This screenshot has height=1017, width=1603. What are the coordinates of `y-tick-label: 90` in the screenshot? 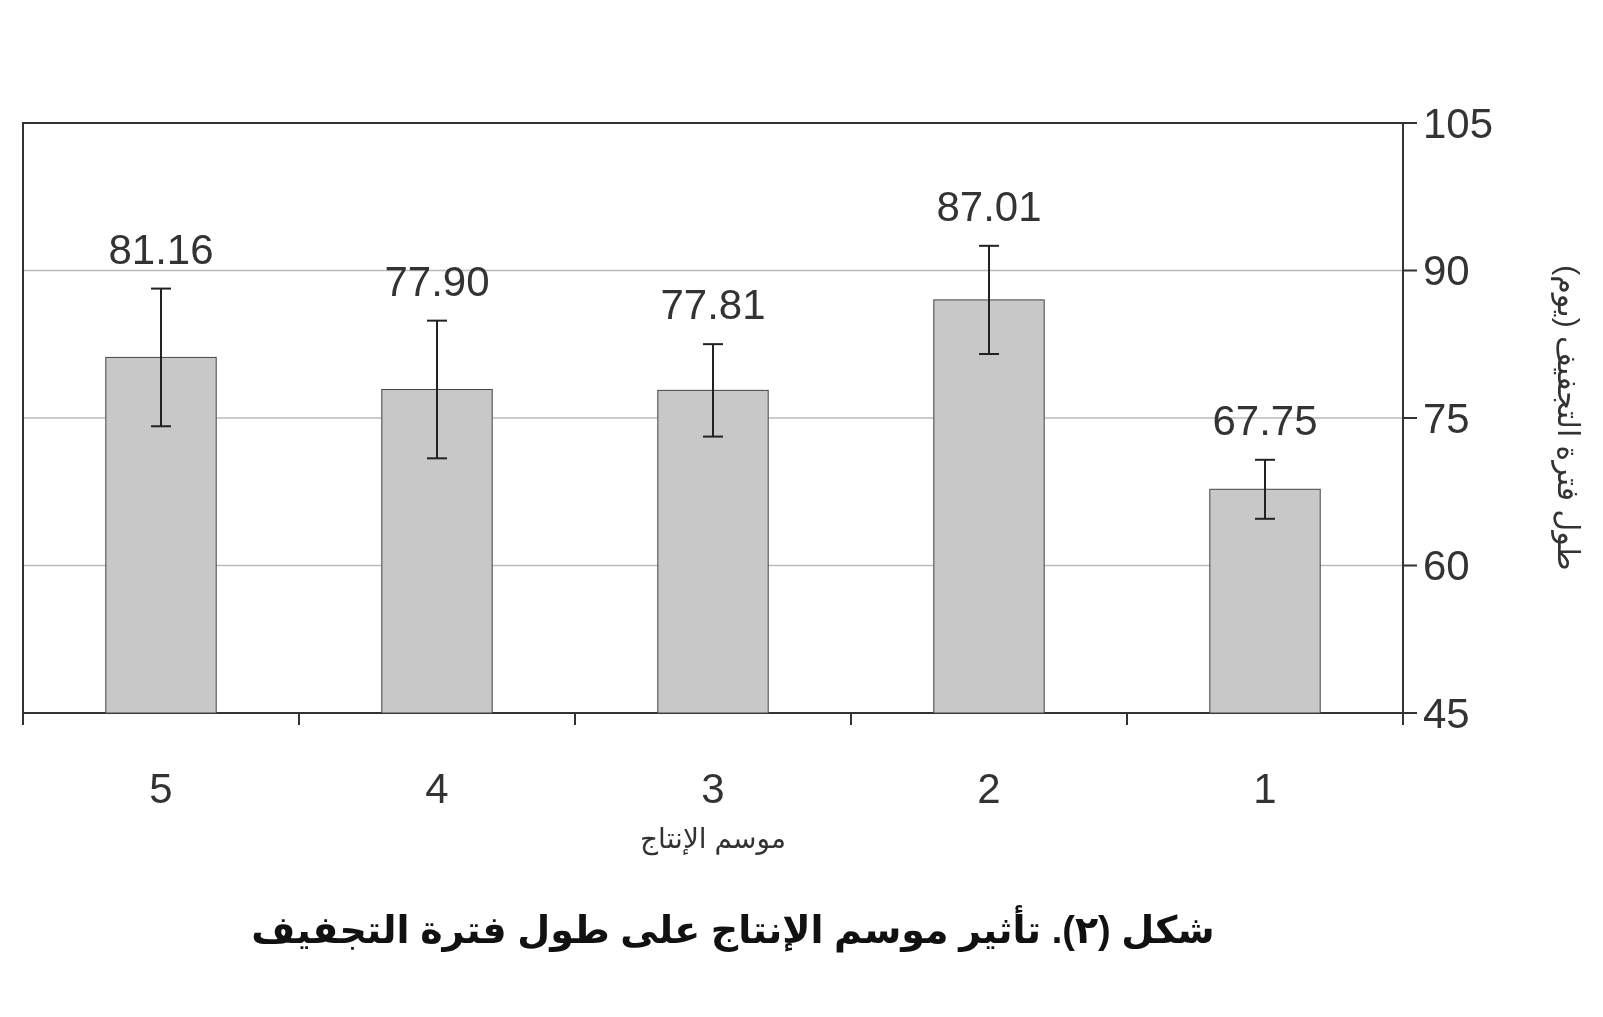 It's located at (1446, 271).